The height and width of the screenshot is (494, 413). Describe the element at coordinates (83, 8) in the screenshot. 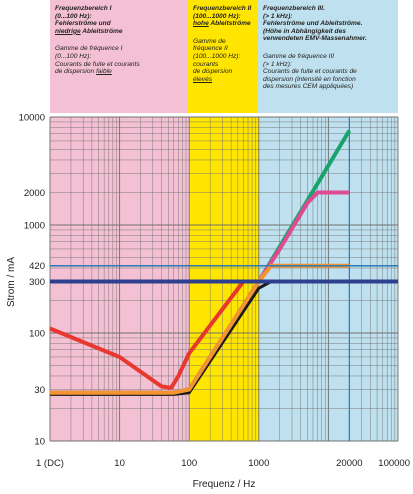

I see `range-1-de-line: Frequenzbereich I` at that location.